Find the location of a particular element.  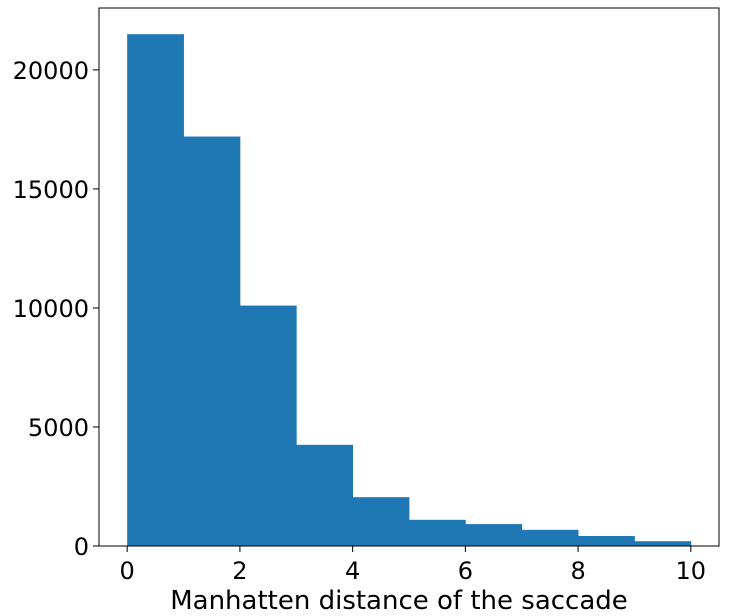

x-tick-label: 2 is located at coordinates (239, 571).